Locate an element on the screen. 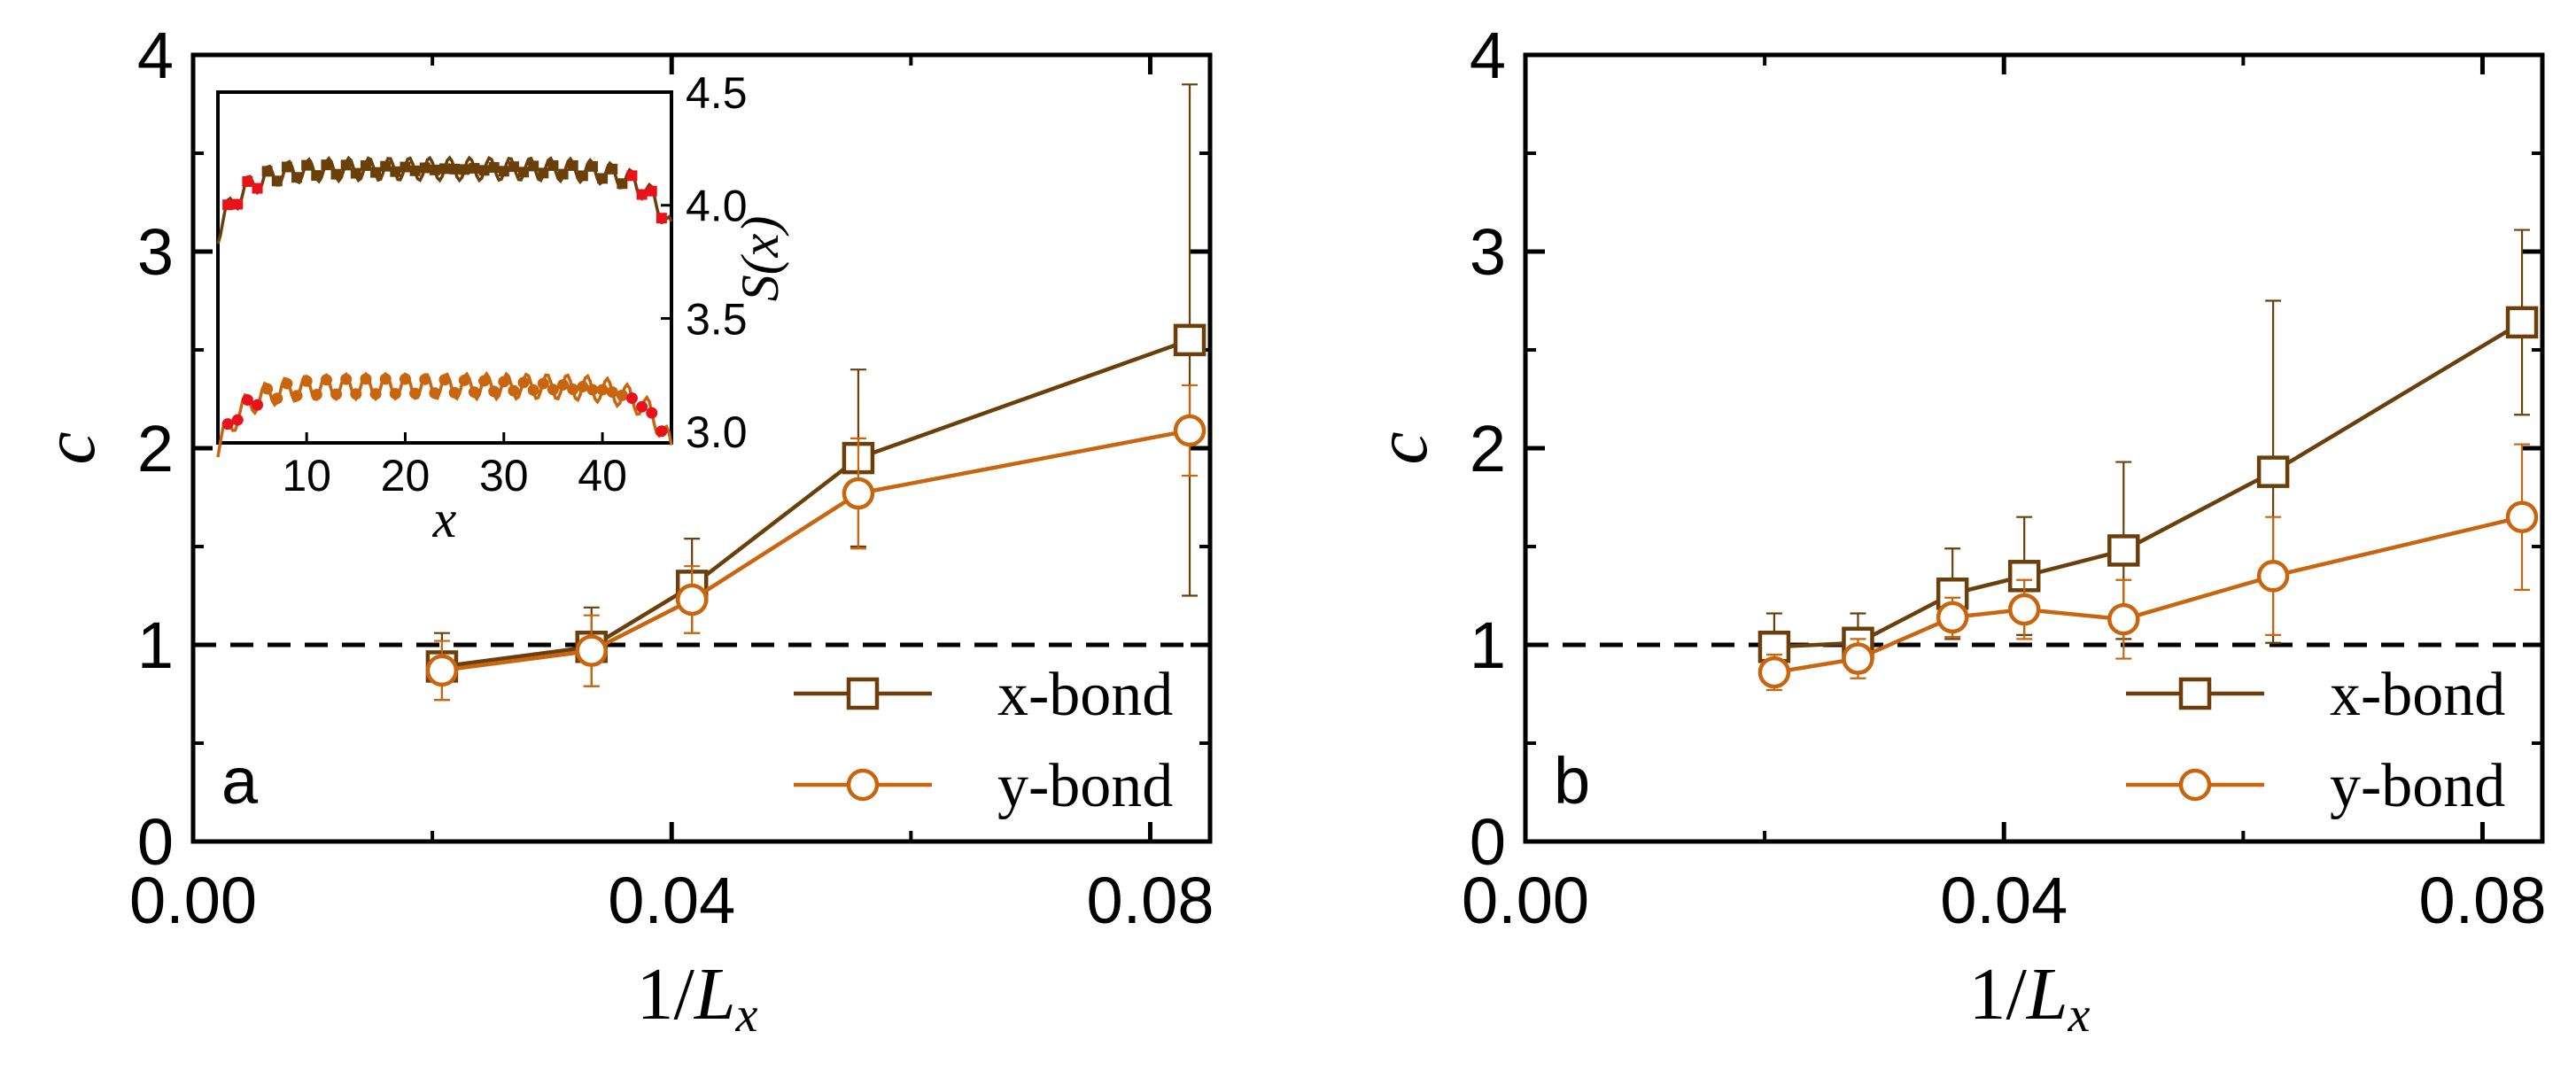 The image size is (2576, 1078). inset-y-tick-label: 3.0 is located at coordinates (717, 432).